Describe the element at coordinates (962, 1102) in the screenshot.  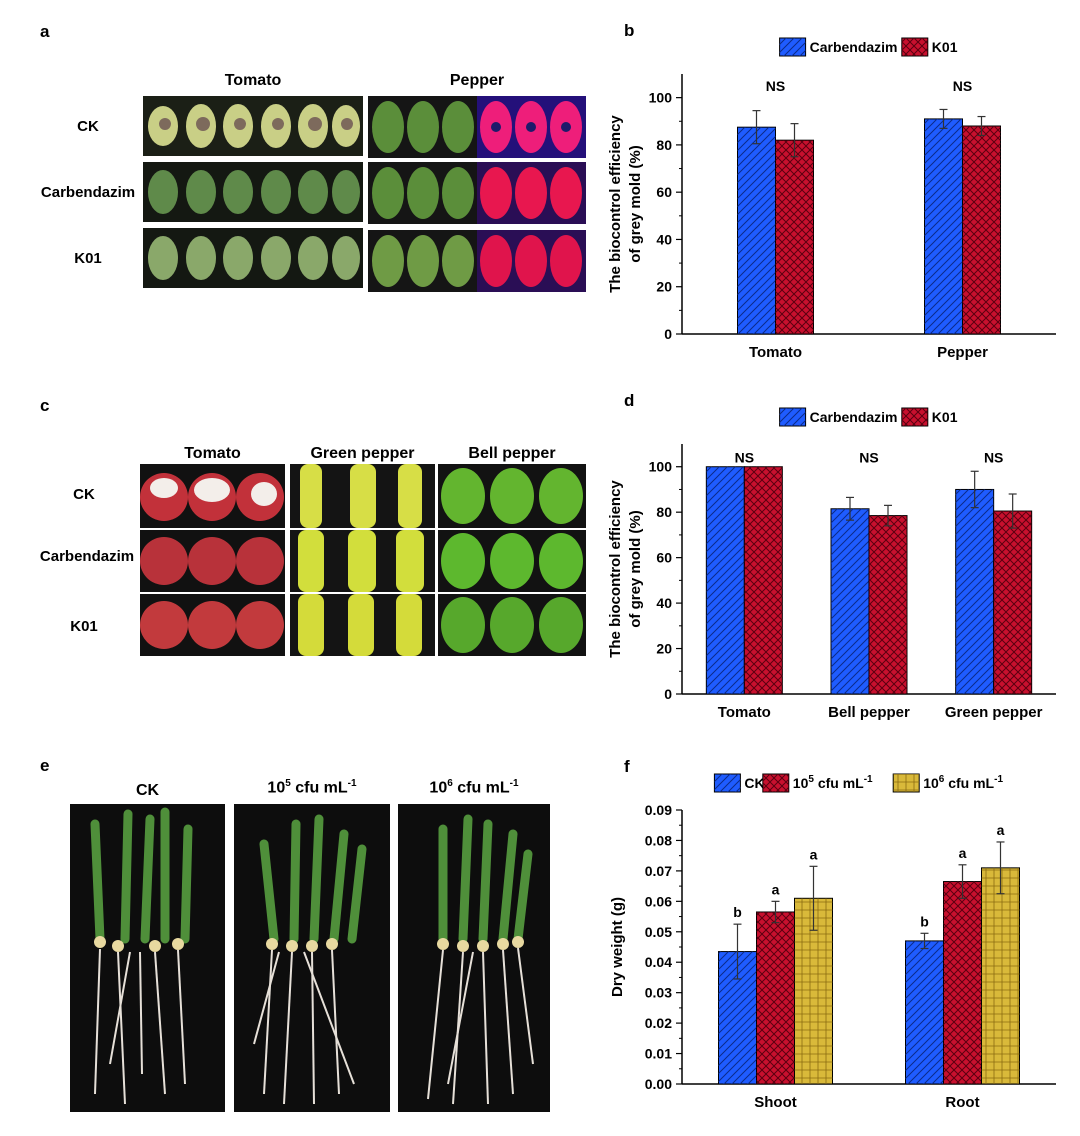
I see `x-tick-label-f-1: Root` at that location.